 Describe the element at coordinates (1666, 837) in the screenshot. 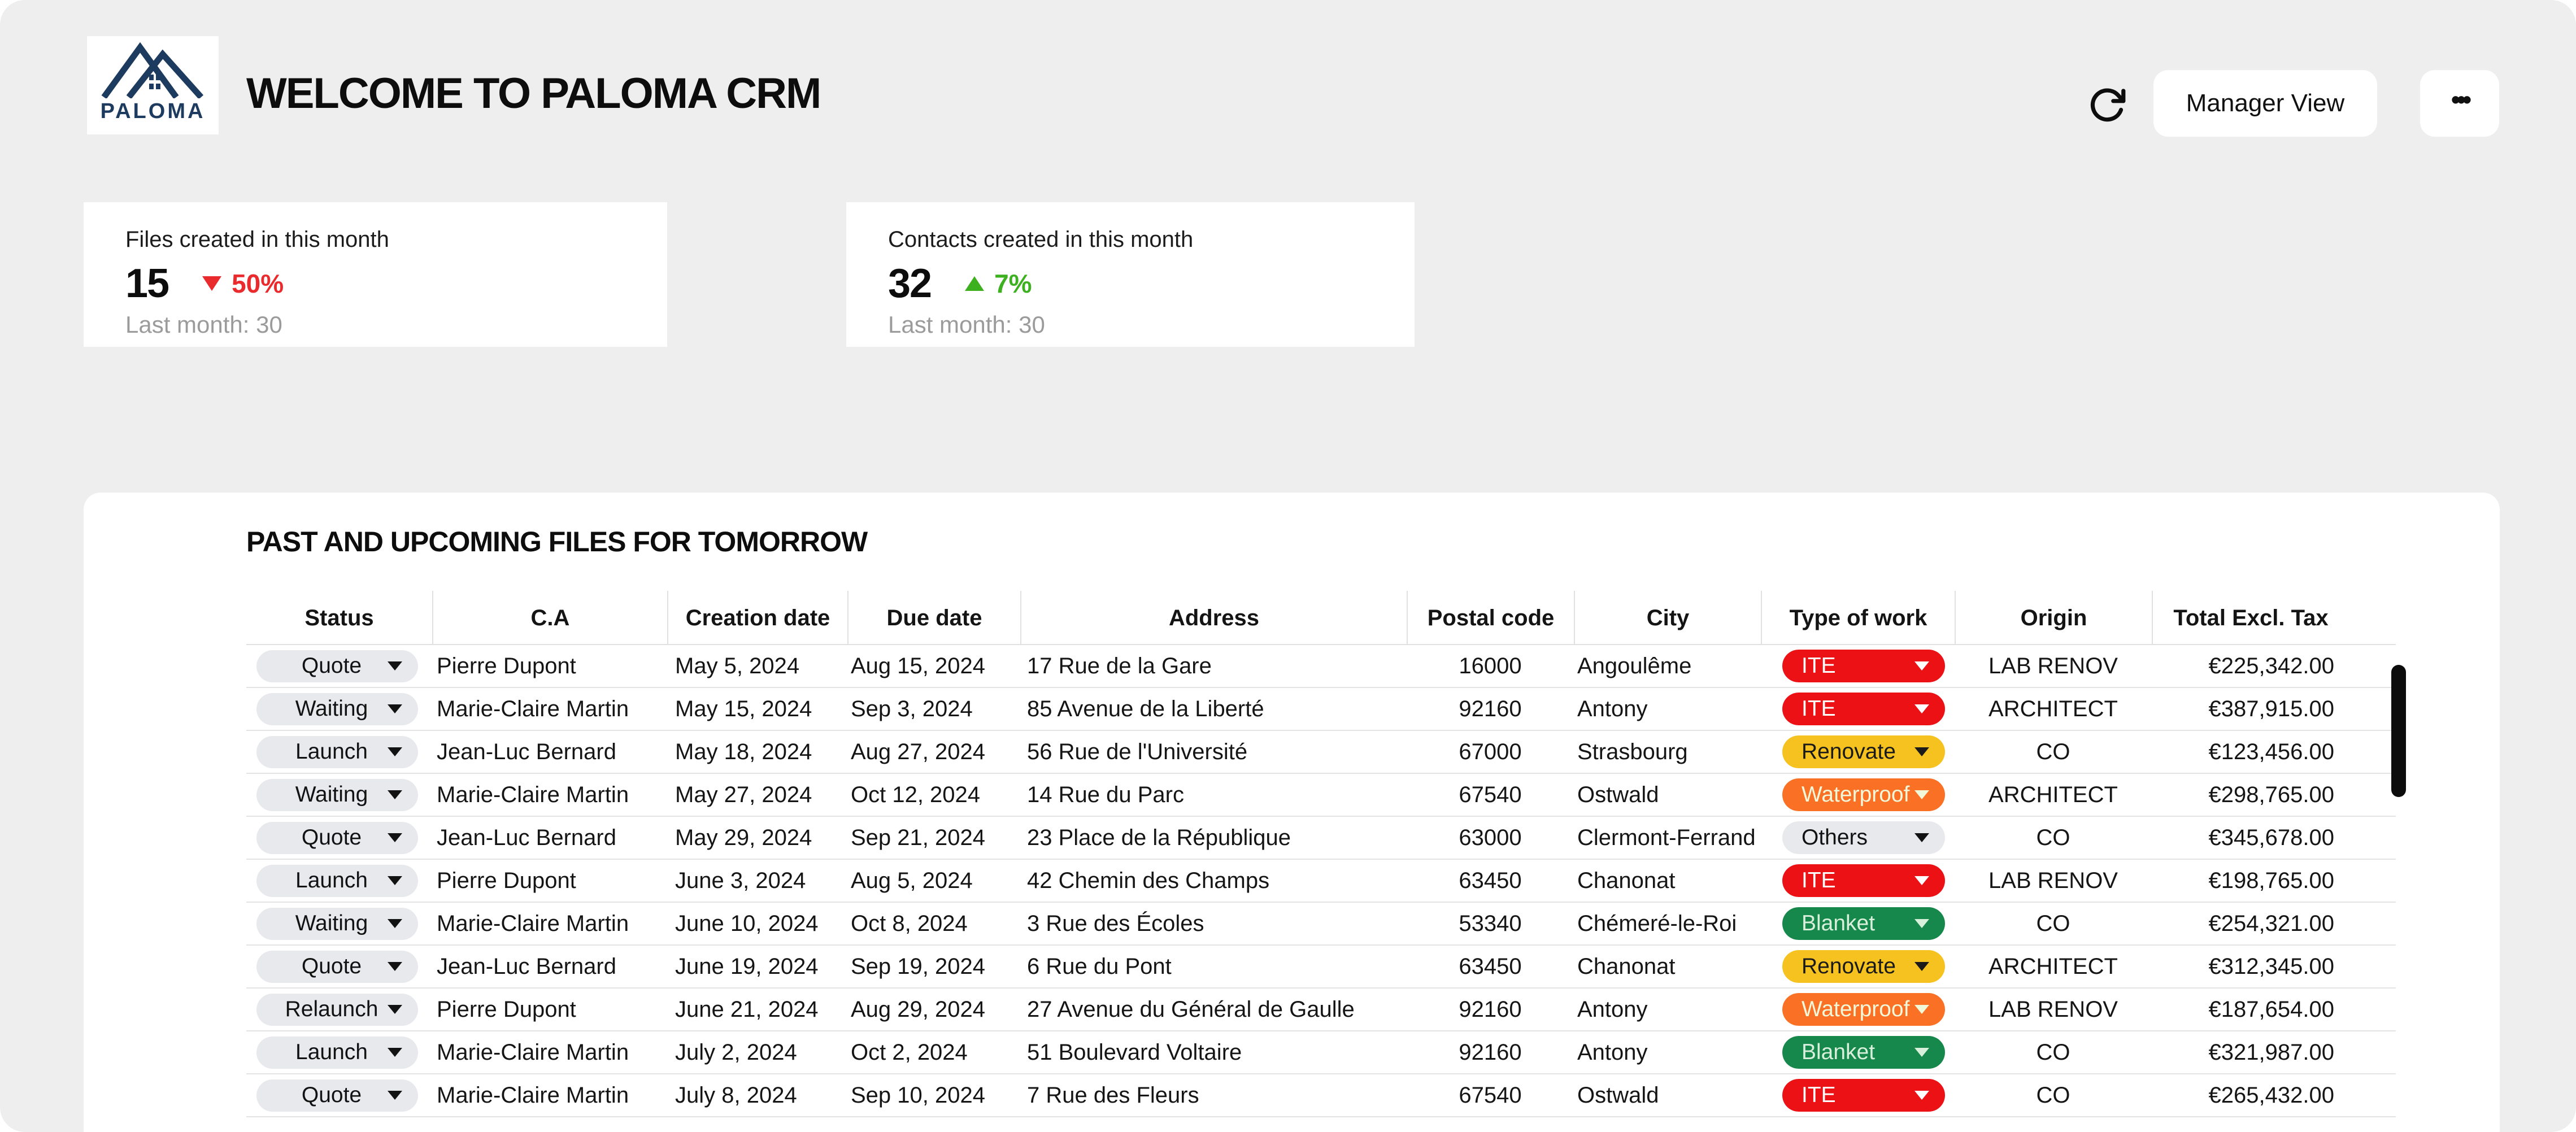

I see `city-cell: Clermont-Ferrand` at that location.